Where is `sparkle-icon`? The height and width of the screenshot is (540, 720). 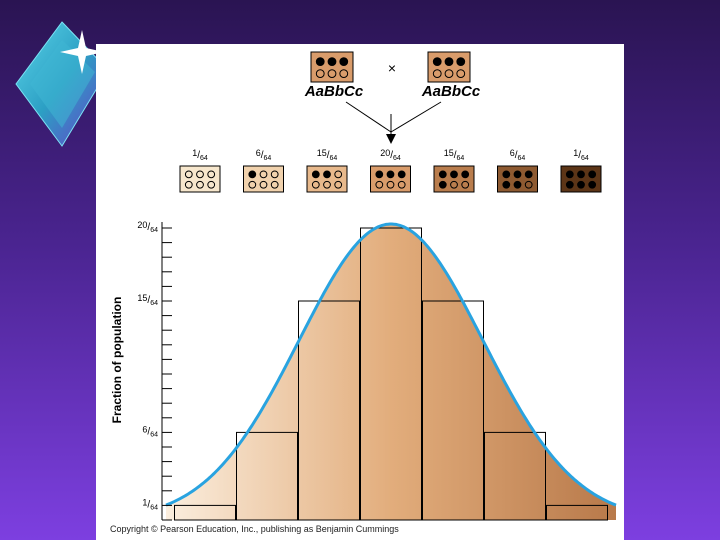
sparkle-icon is located at coordinates (82, 52).